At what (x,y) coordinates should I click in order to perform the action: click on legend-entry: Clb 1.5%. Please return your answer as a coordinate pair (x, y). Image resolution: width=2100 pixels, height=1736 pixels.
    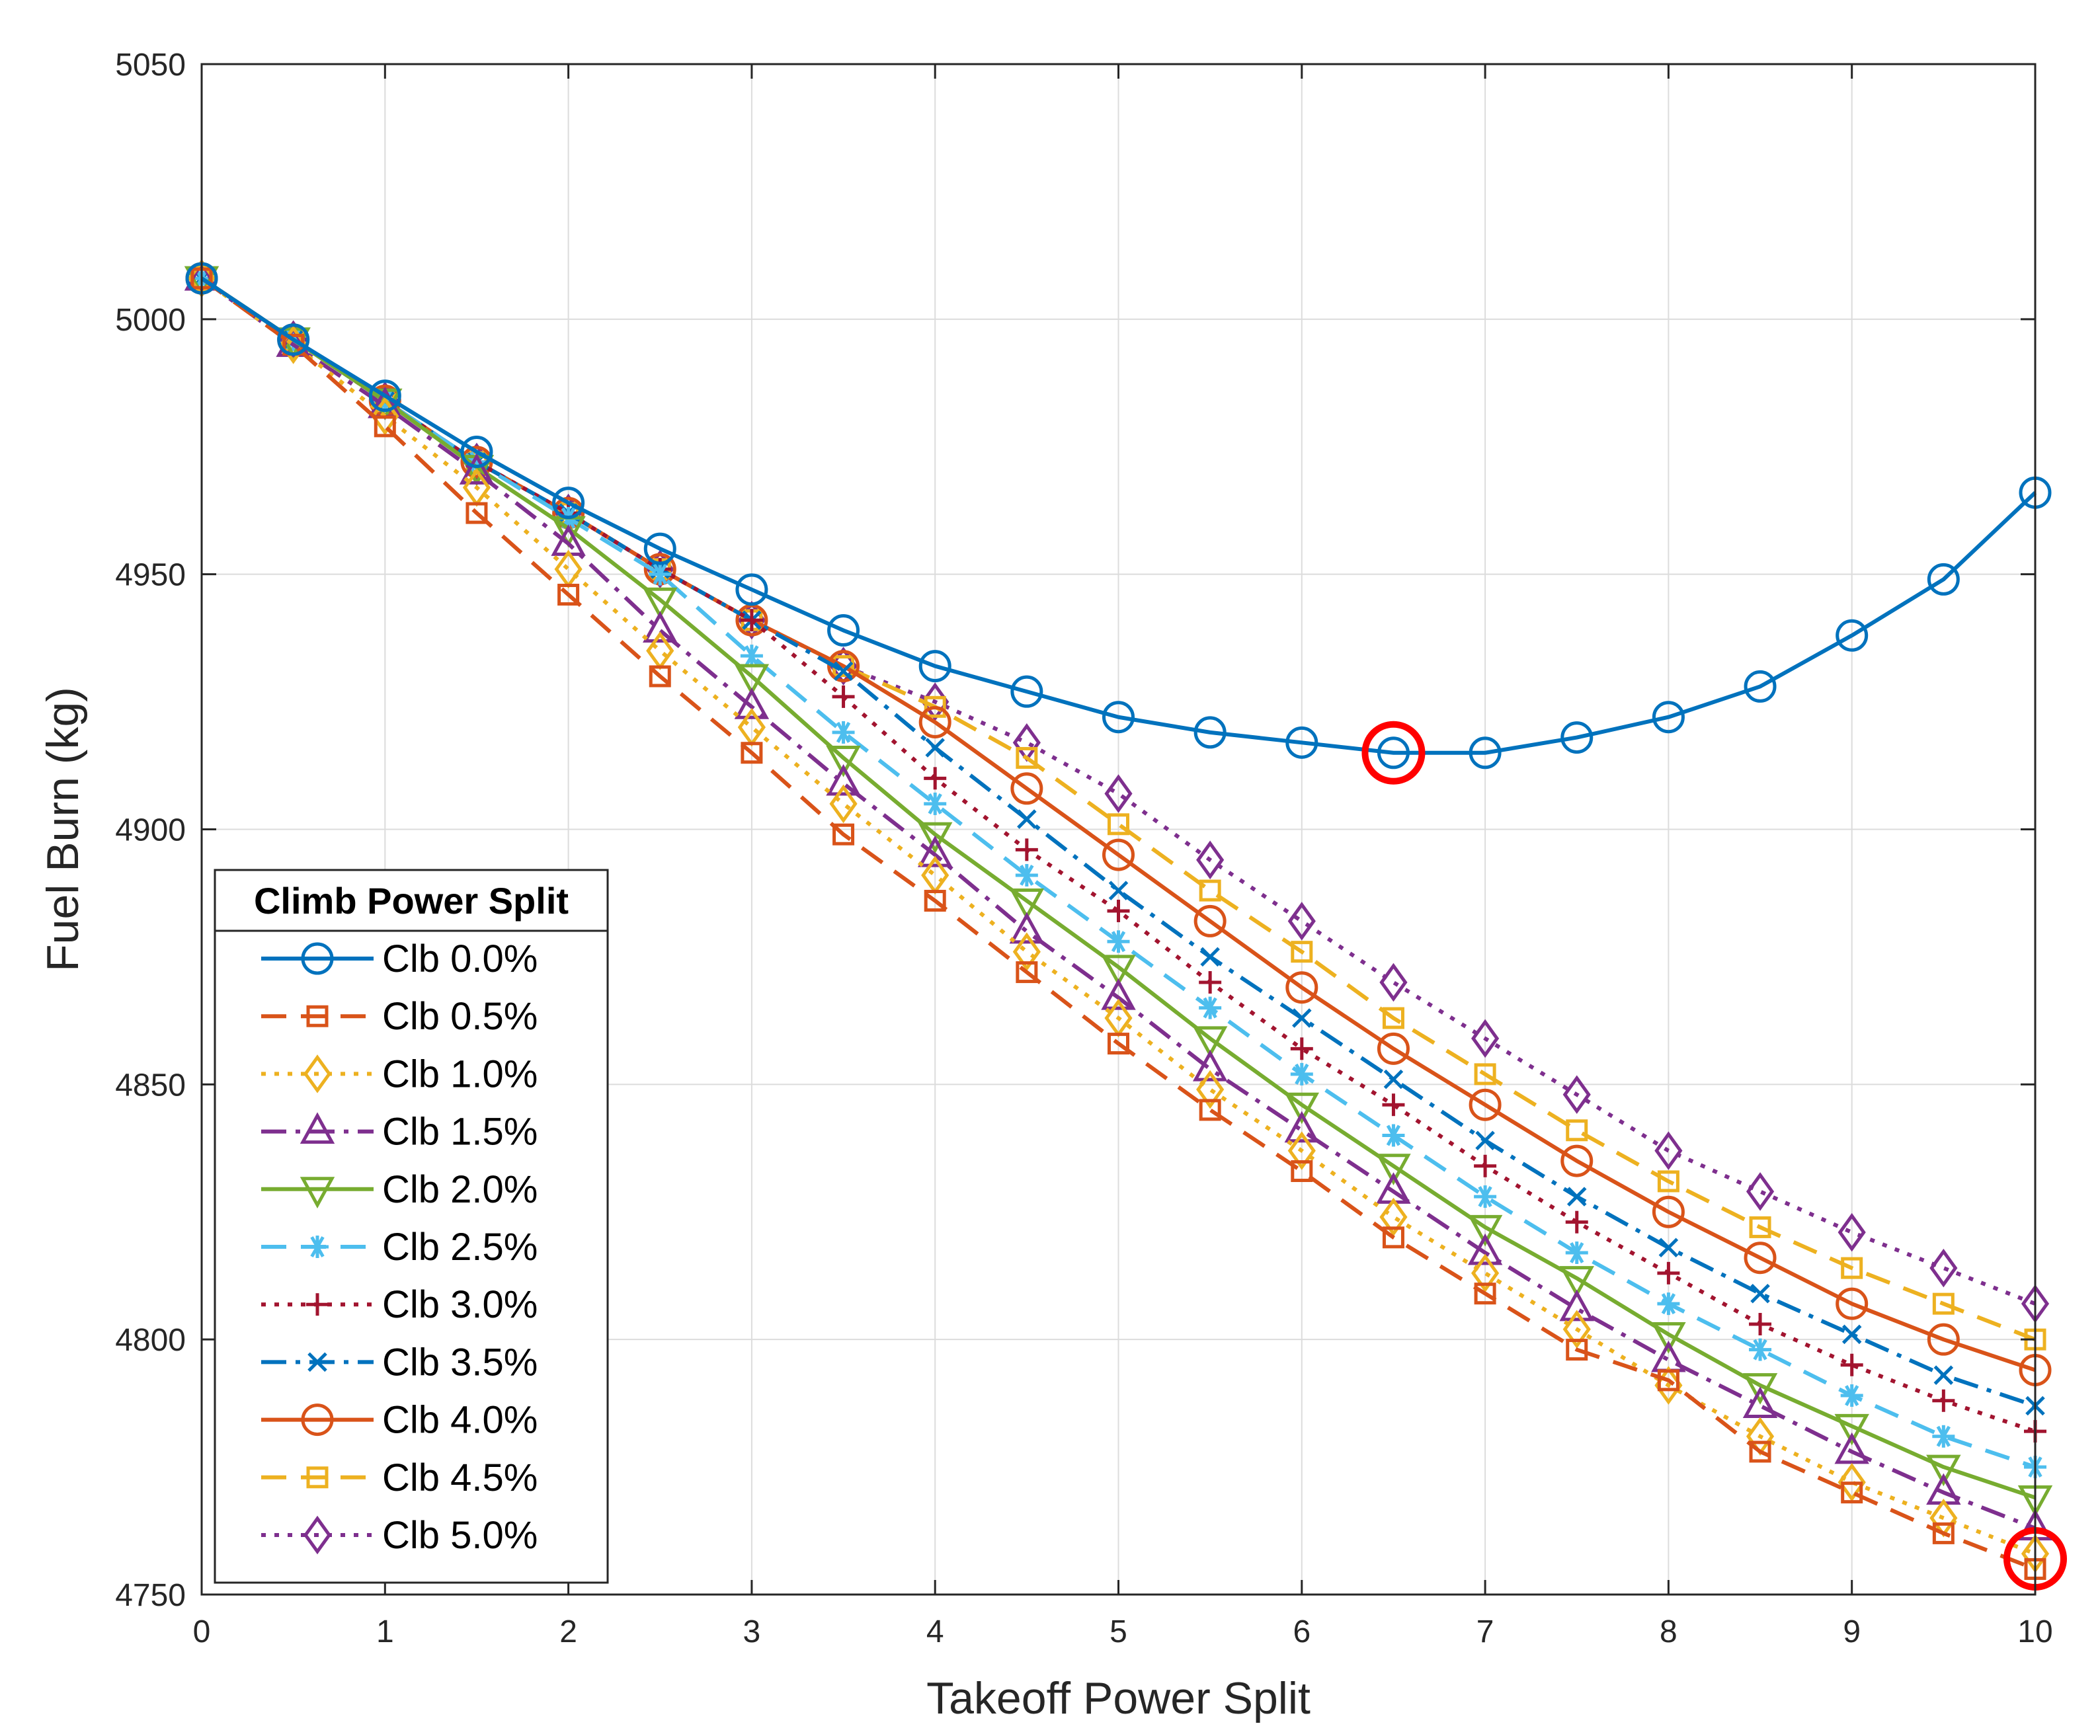
    Looking at the image, I should click on (400, 1132).